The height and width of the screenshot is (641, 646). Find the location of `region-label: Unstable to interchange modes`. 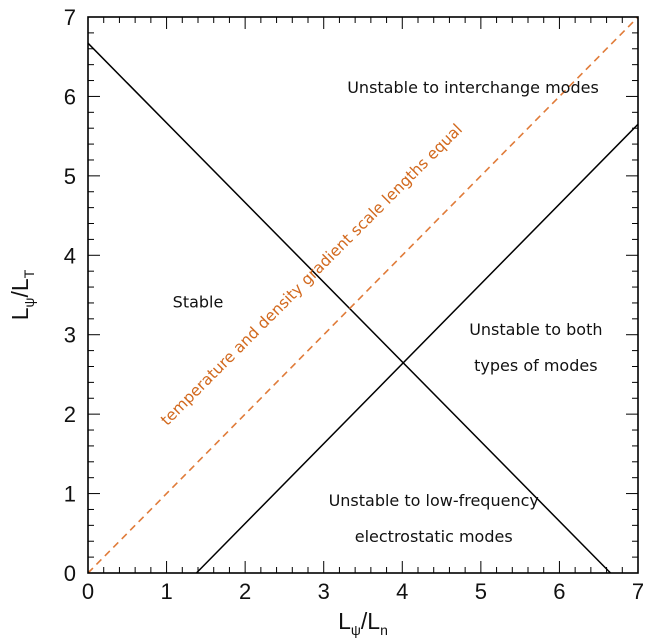

region-label: Unstable to interchange modes is located at coordinates (473, 87).